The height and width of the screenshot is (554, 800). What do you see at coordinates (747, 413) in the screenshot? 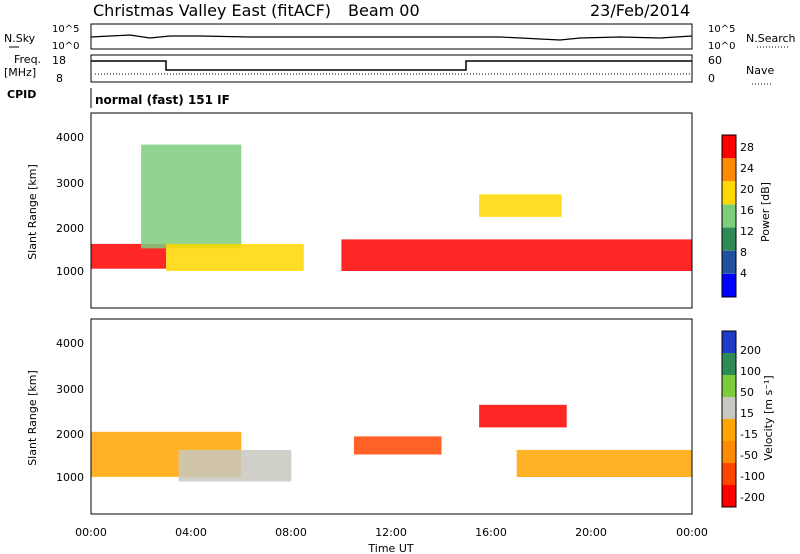
I see `velocity-cbar-tick: 15` at bounding box center [747, 413].